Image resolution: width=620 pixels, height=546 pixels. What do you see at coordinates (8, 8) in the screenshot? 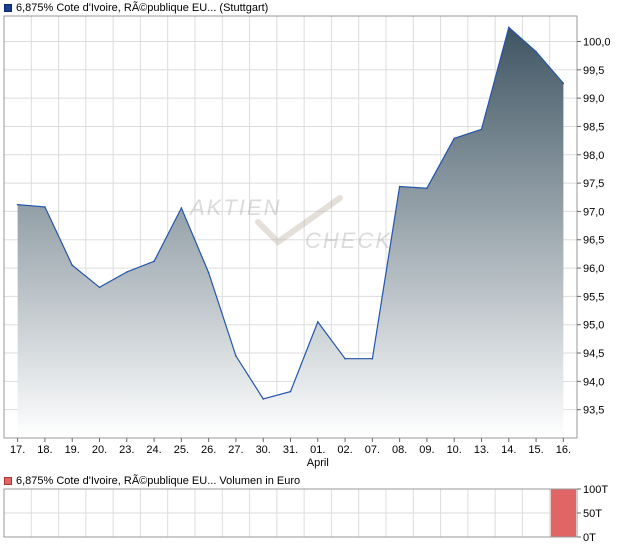
I see `price-legend-swatch` at bounding box center [8, 8].